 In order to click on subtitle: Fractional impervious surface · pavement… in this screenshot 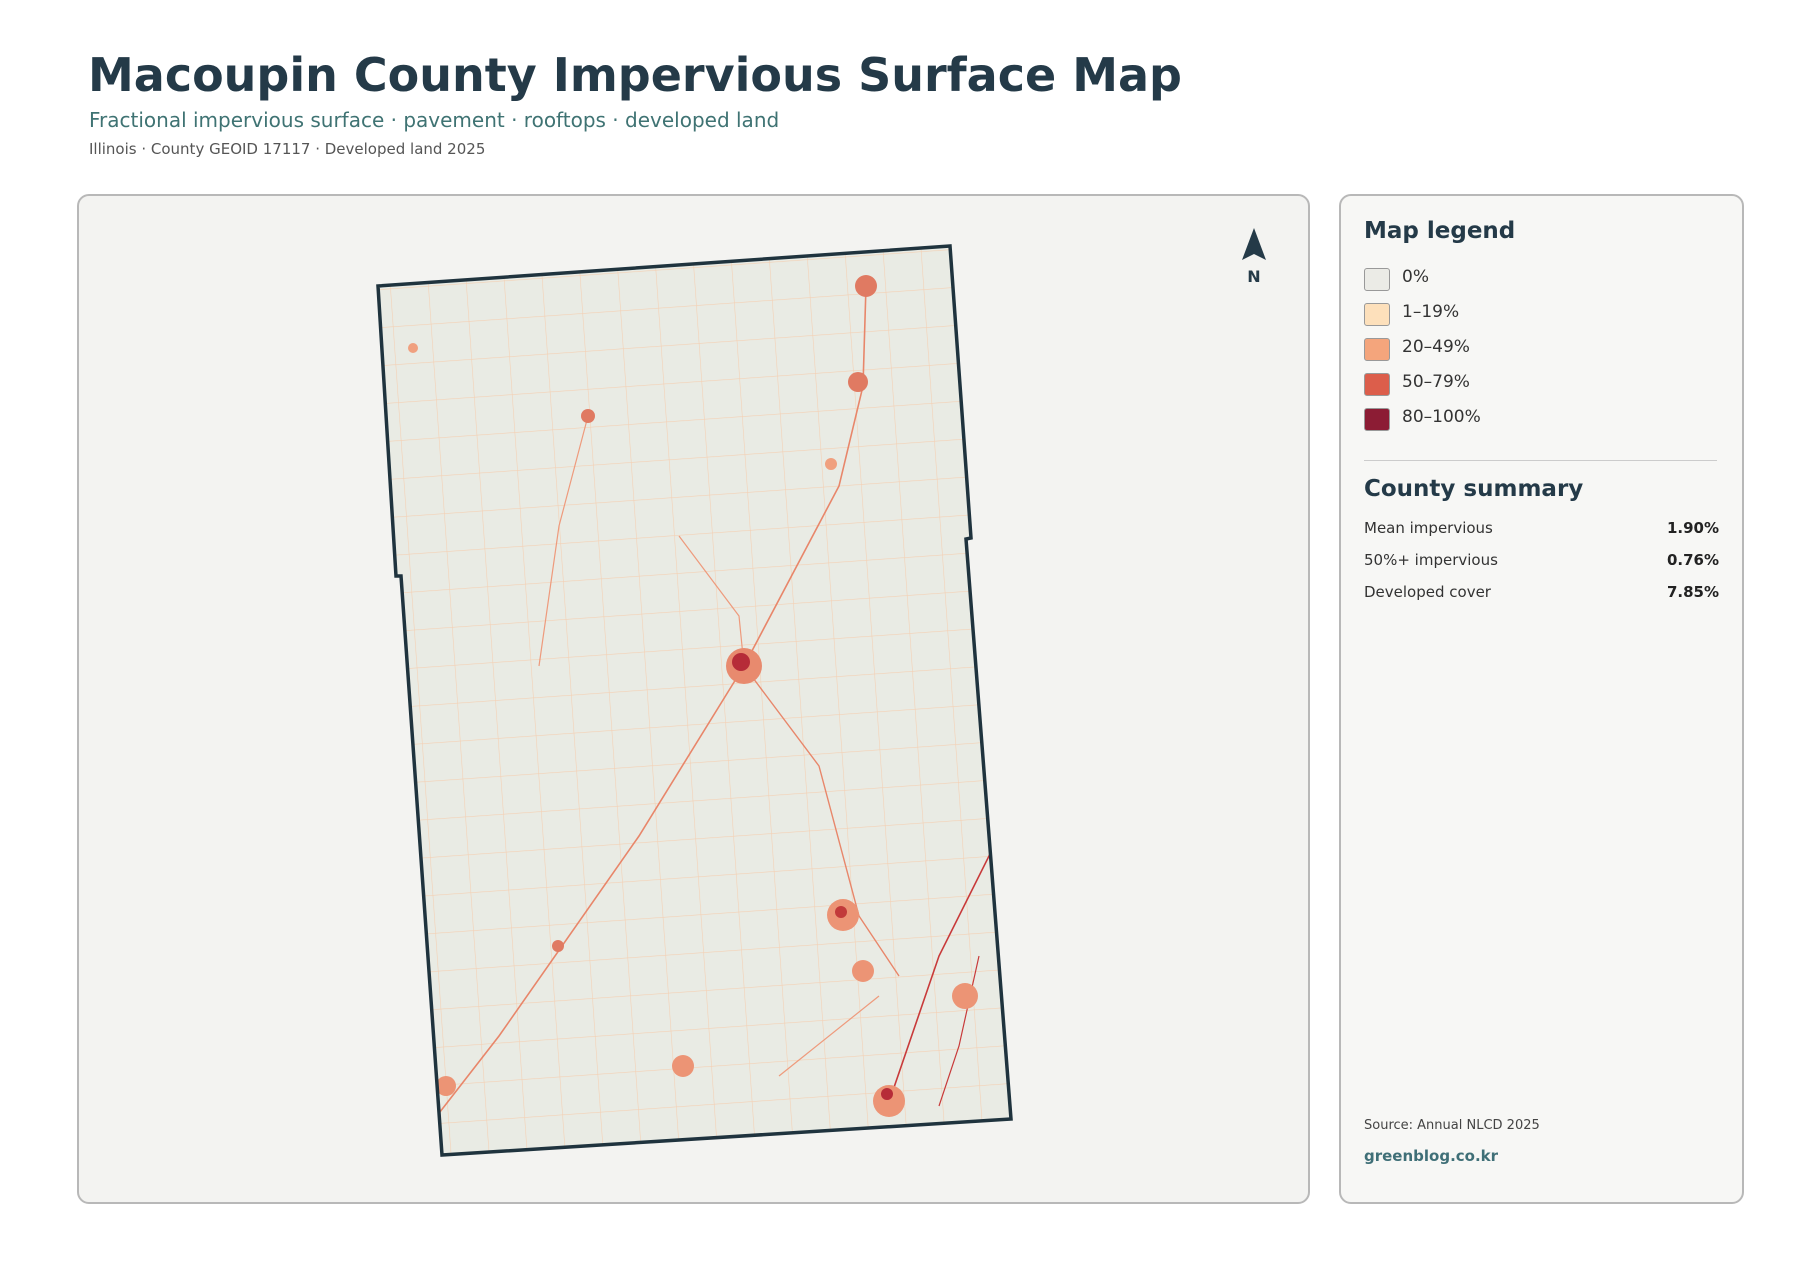, I will do `click(434, 120)`.